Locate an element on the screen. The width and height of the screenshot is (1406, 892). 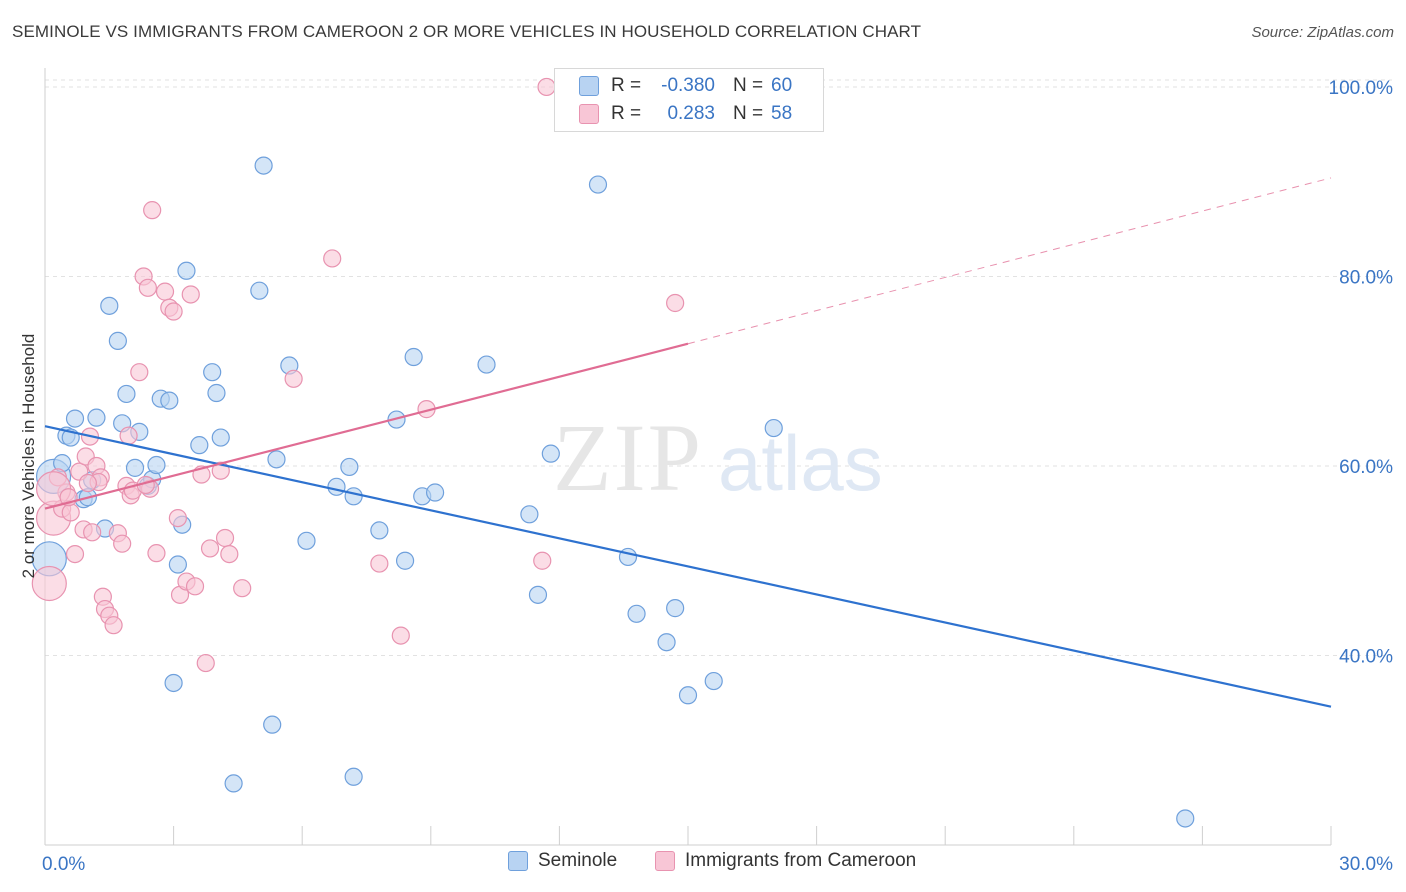
watermark-atlas: atlas is located at coordinates (800, 463).